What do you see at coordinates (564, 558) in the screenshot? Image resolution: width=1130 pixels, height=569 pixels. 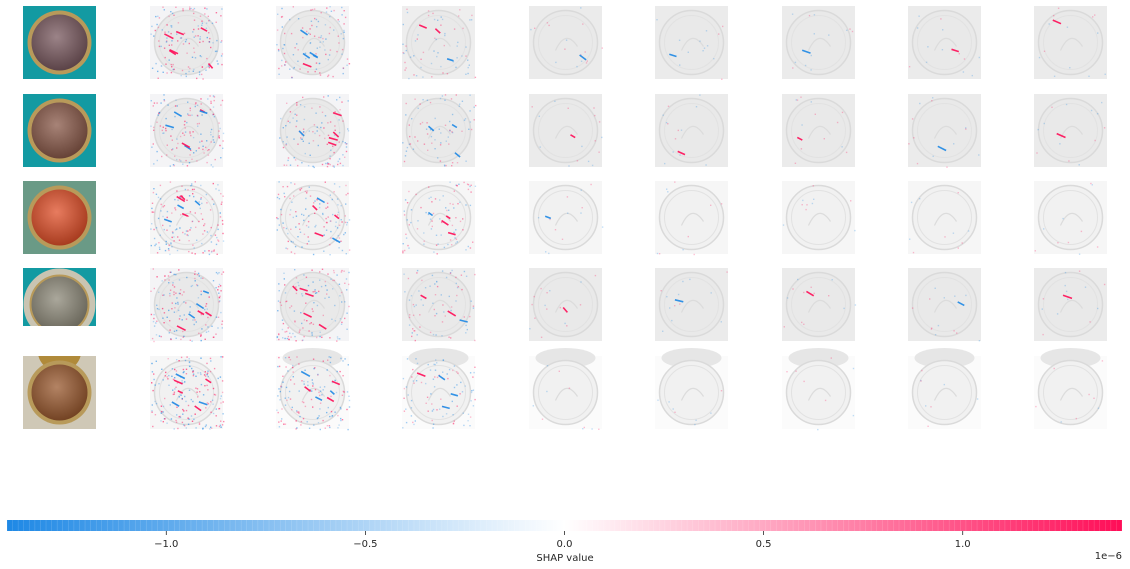 I see `colorbar-xlabel: SHAP value` at bounding box center [564, 558].